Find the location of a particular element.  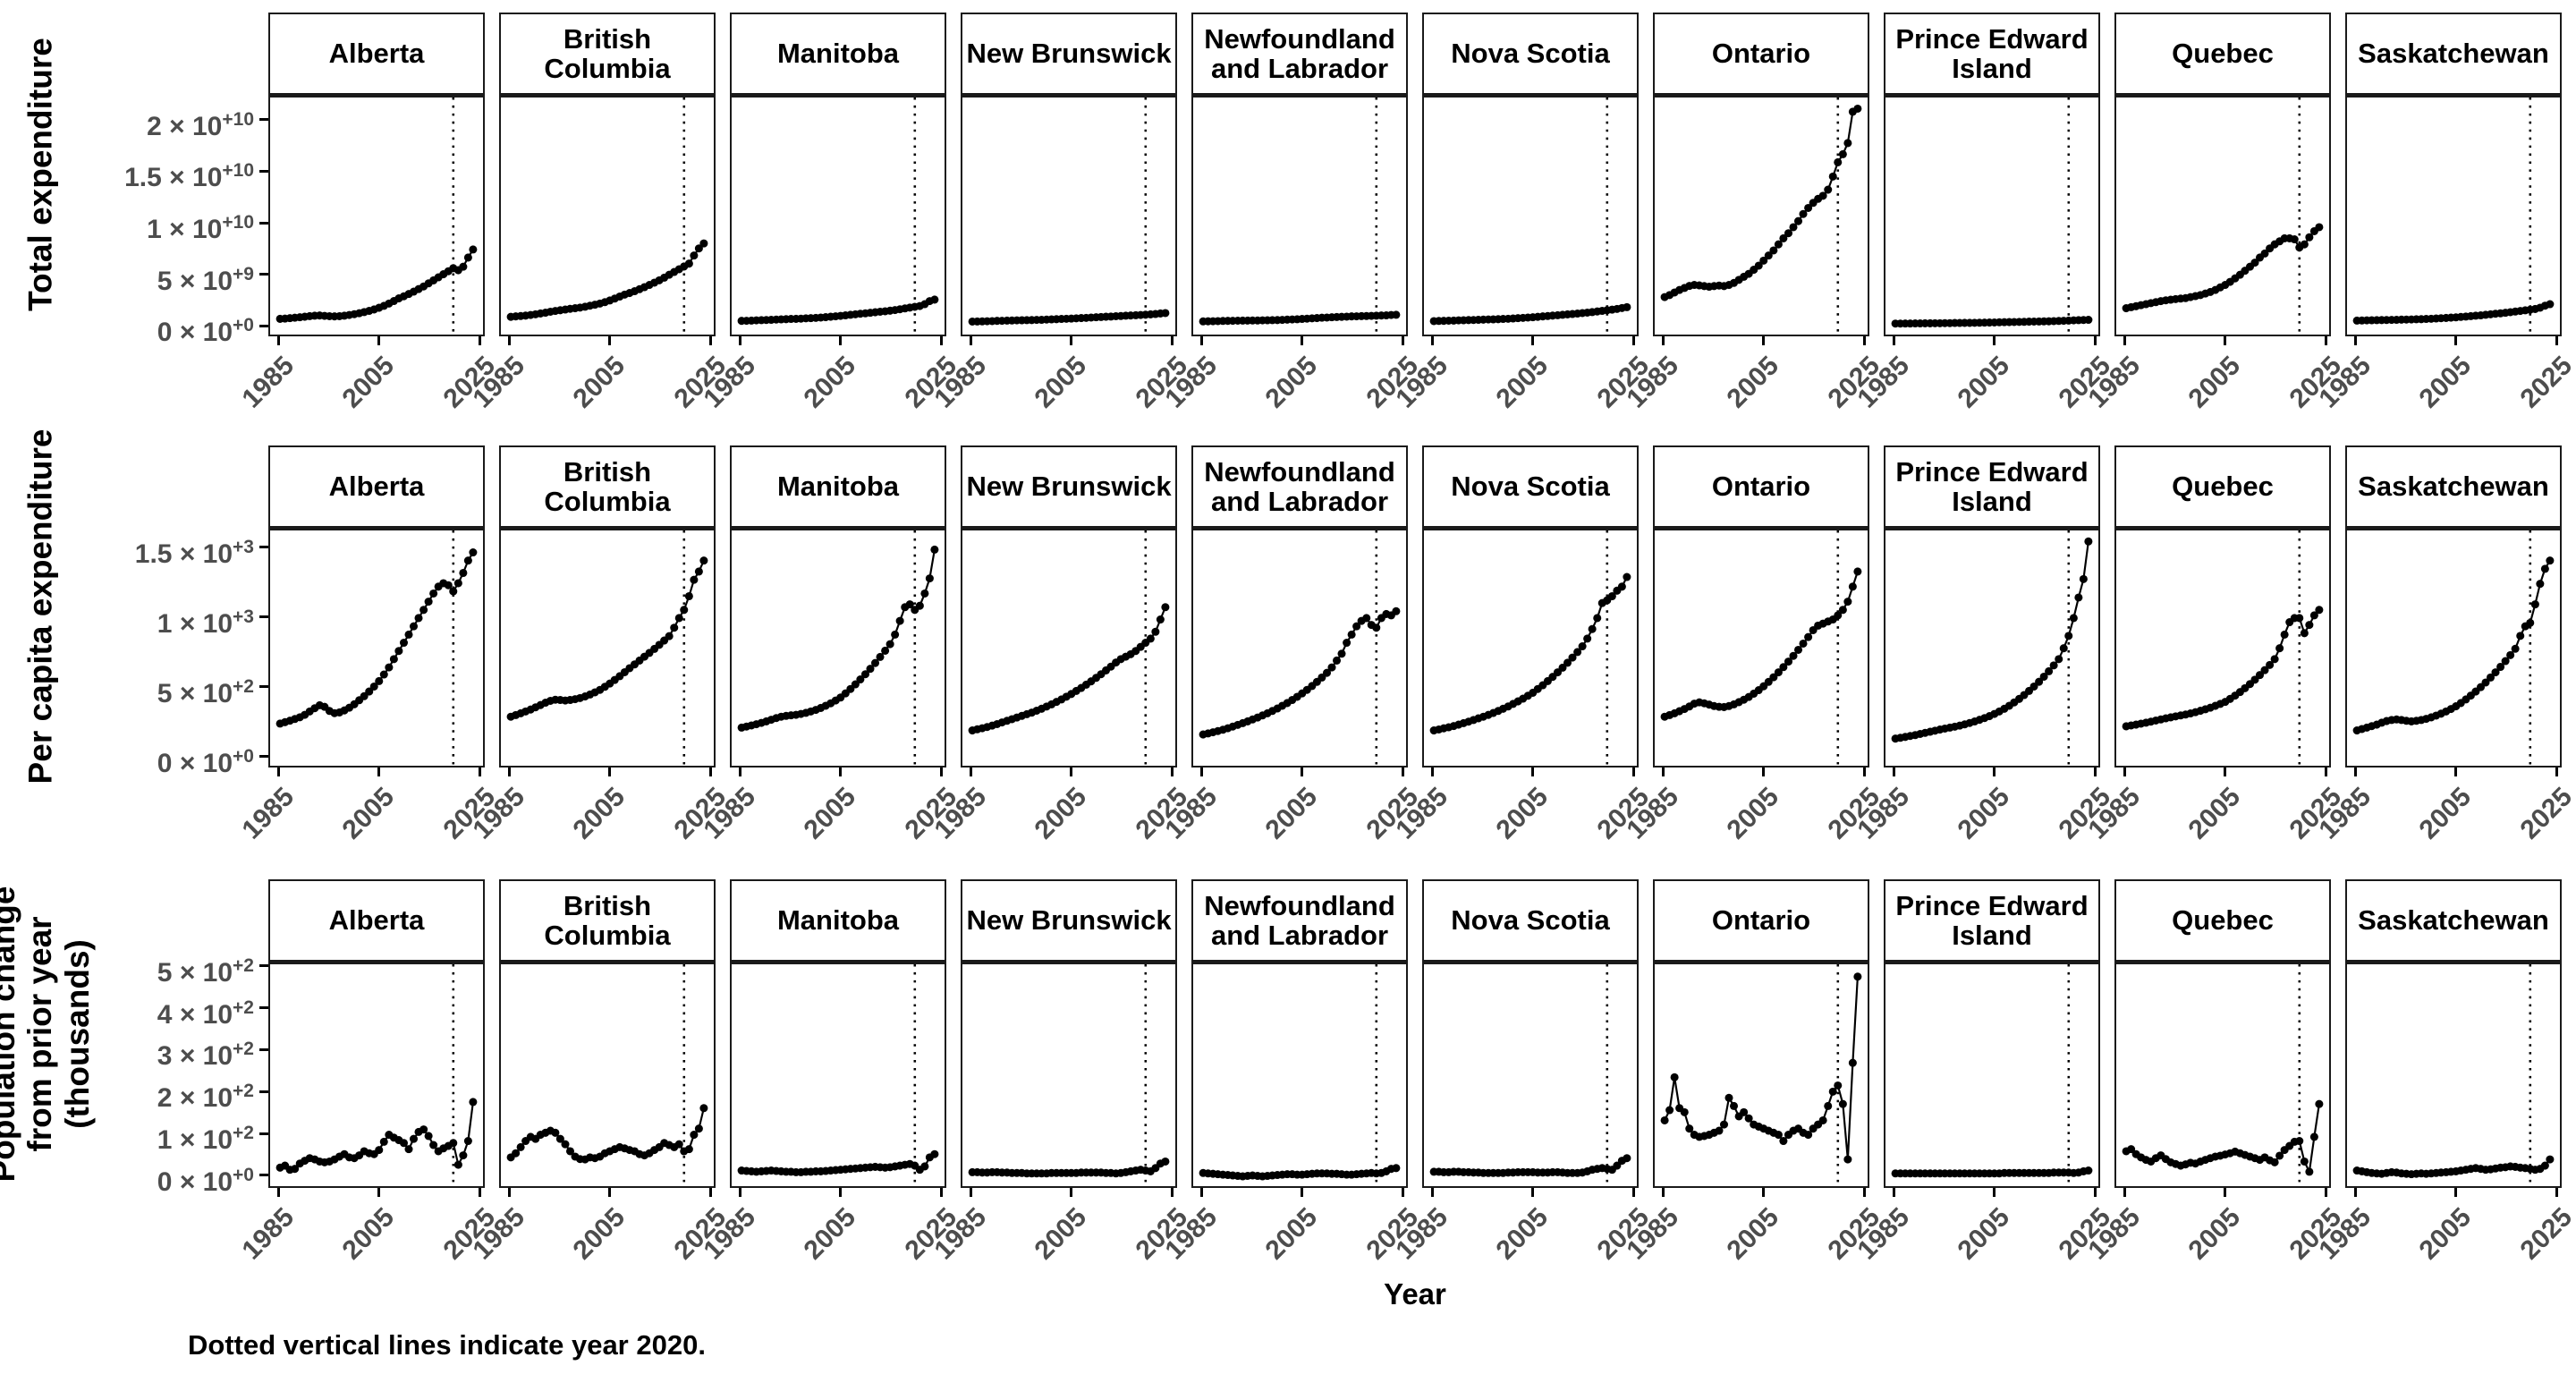

facet-per_capita_expenditure: British Columbia 1985 2005 2025 is located at coordinates (599, 662).